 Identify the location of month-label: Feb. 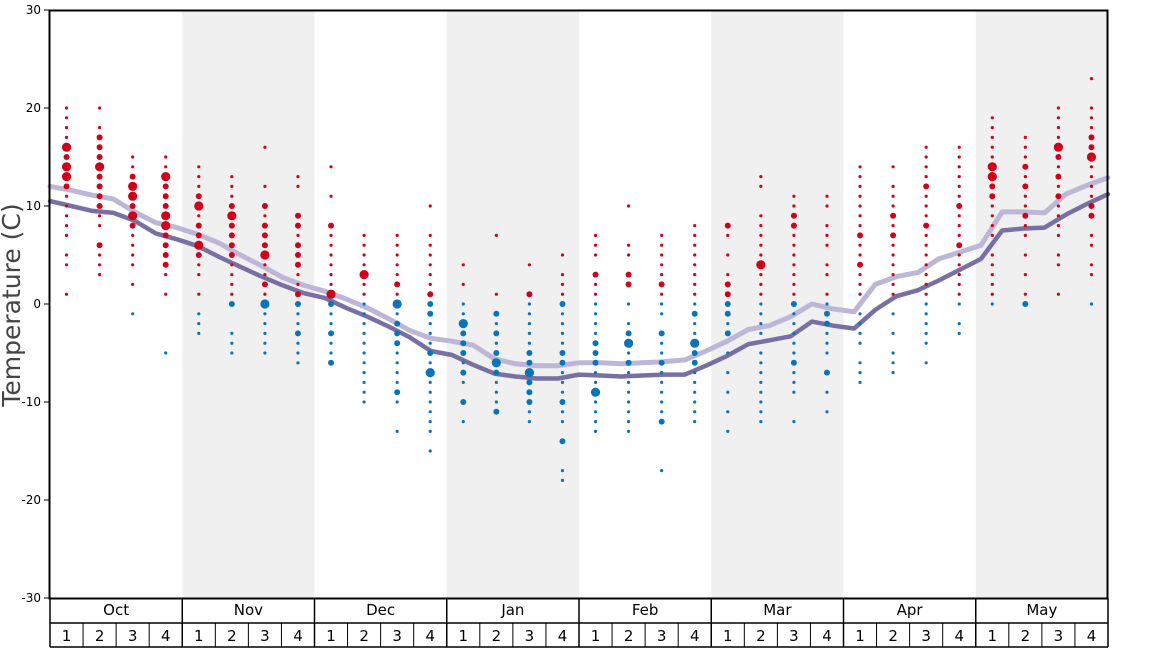
(645, 610).